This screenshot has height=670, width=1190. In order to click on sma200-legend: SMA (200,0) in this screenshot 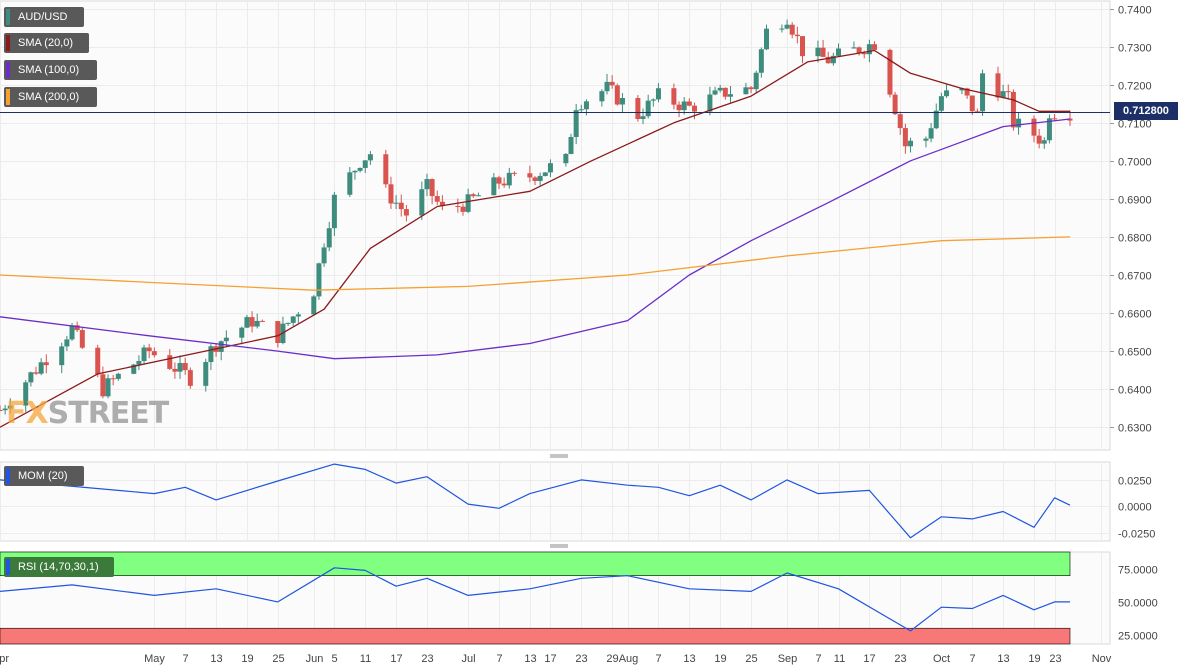, I will do `click(50, 97)`.